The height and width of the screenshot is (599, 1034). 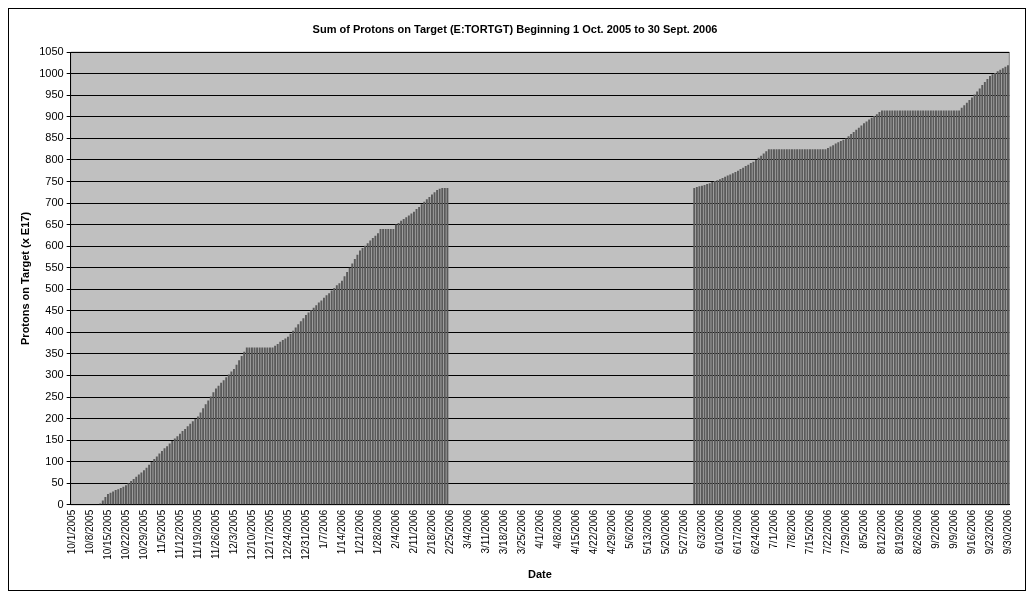 What do you see at coordinates (54, 374) in the screenshot?
I see `y-tick-label: 300` at bounding box center [54, 374].